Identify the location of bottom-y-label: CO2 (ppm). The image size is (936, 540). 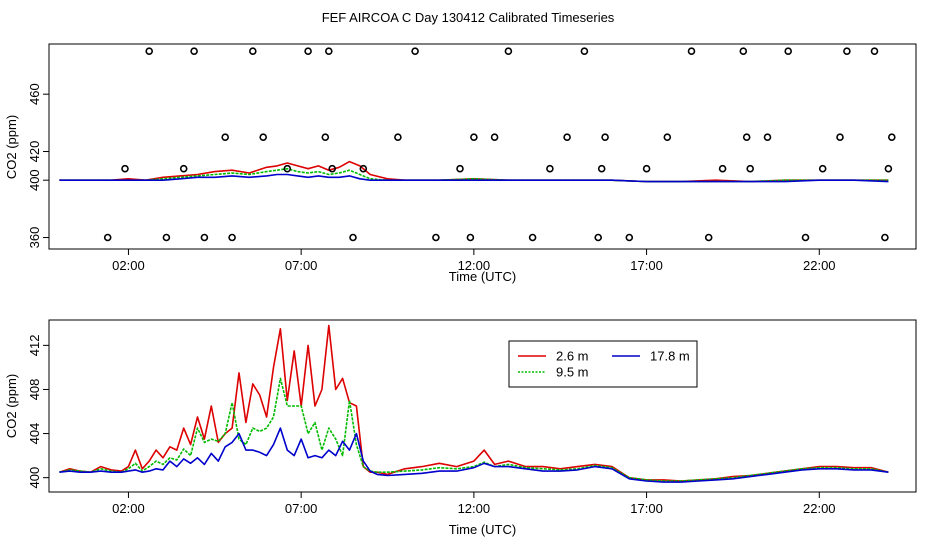
(11, 406).